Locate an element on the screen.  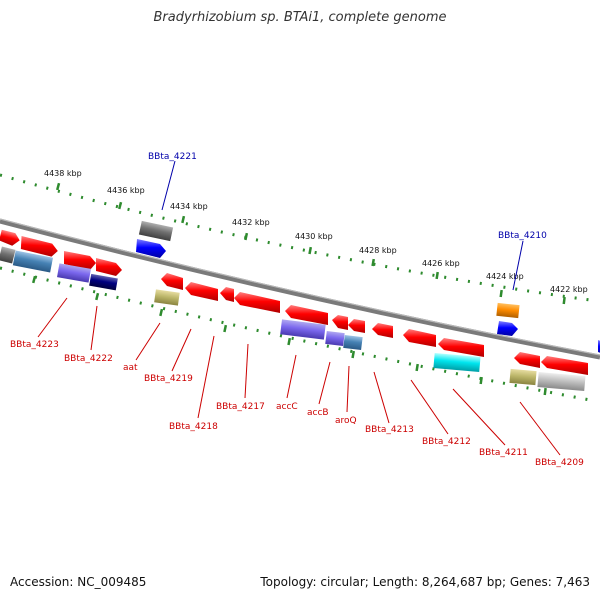
kbp-tick-label: 4438 kbp is located at coordinates (63, 173).